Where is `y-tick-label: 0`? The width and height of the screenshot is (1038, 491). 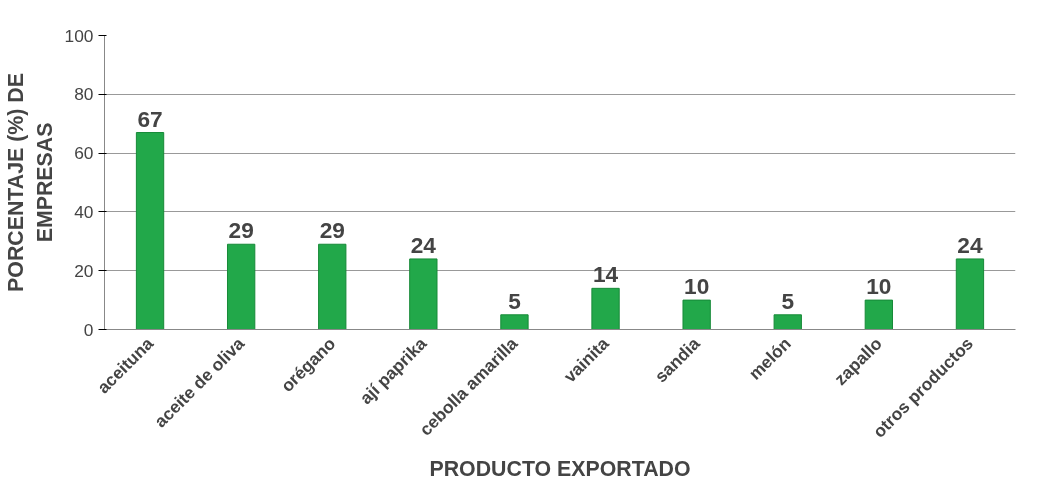
y-tick-label: 0 is located at coordinates (88, 329).